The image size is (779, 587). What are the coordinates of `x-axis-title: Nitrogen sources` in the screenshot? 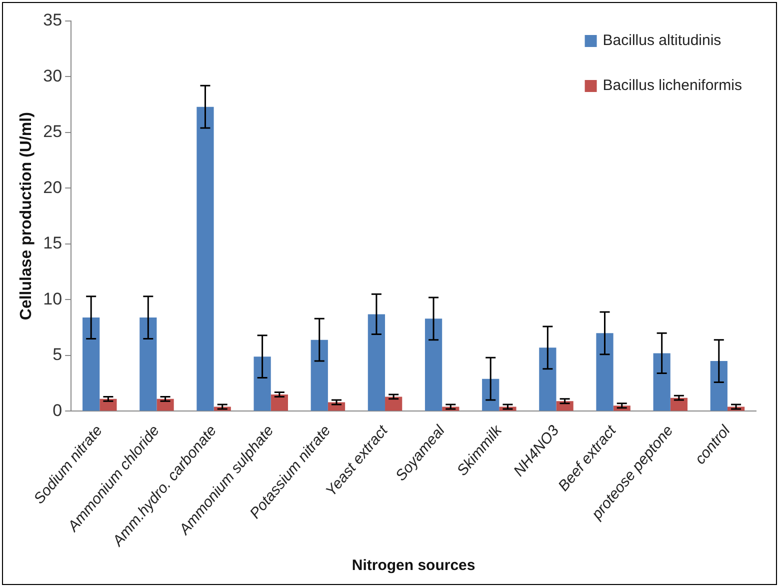 It's located at (414, 565).